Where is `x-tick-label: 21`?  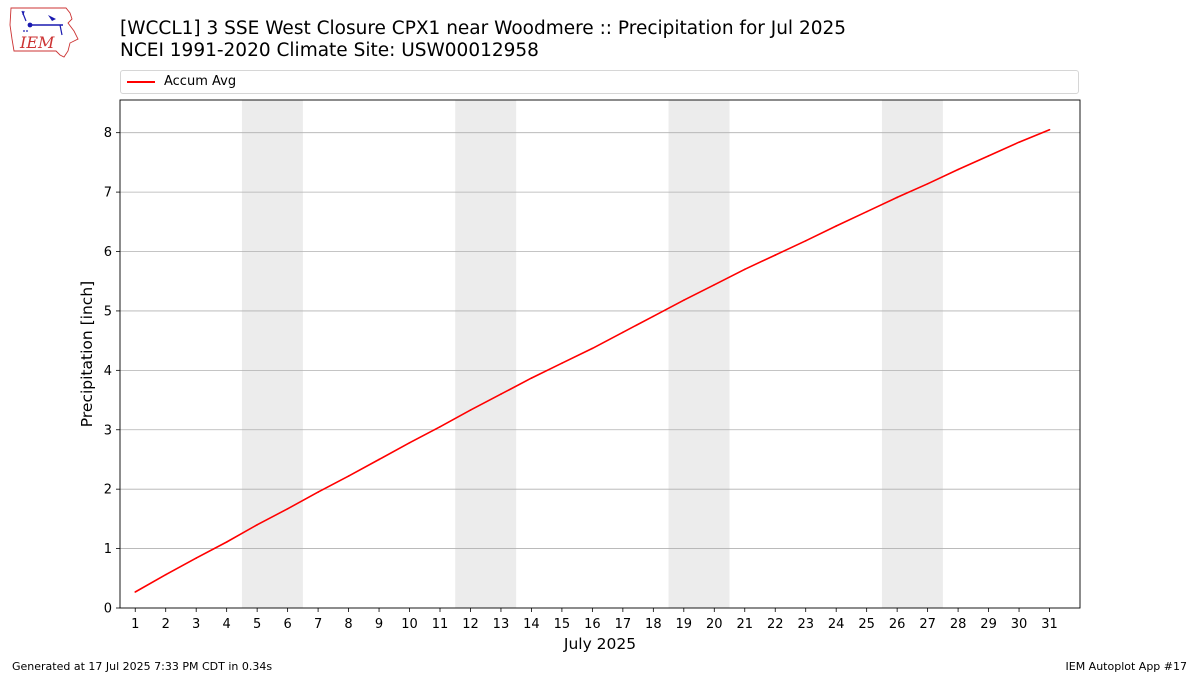 x-tick-label: 21 is located at coordinates (744, 624).